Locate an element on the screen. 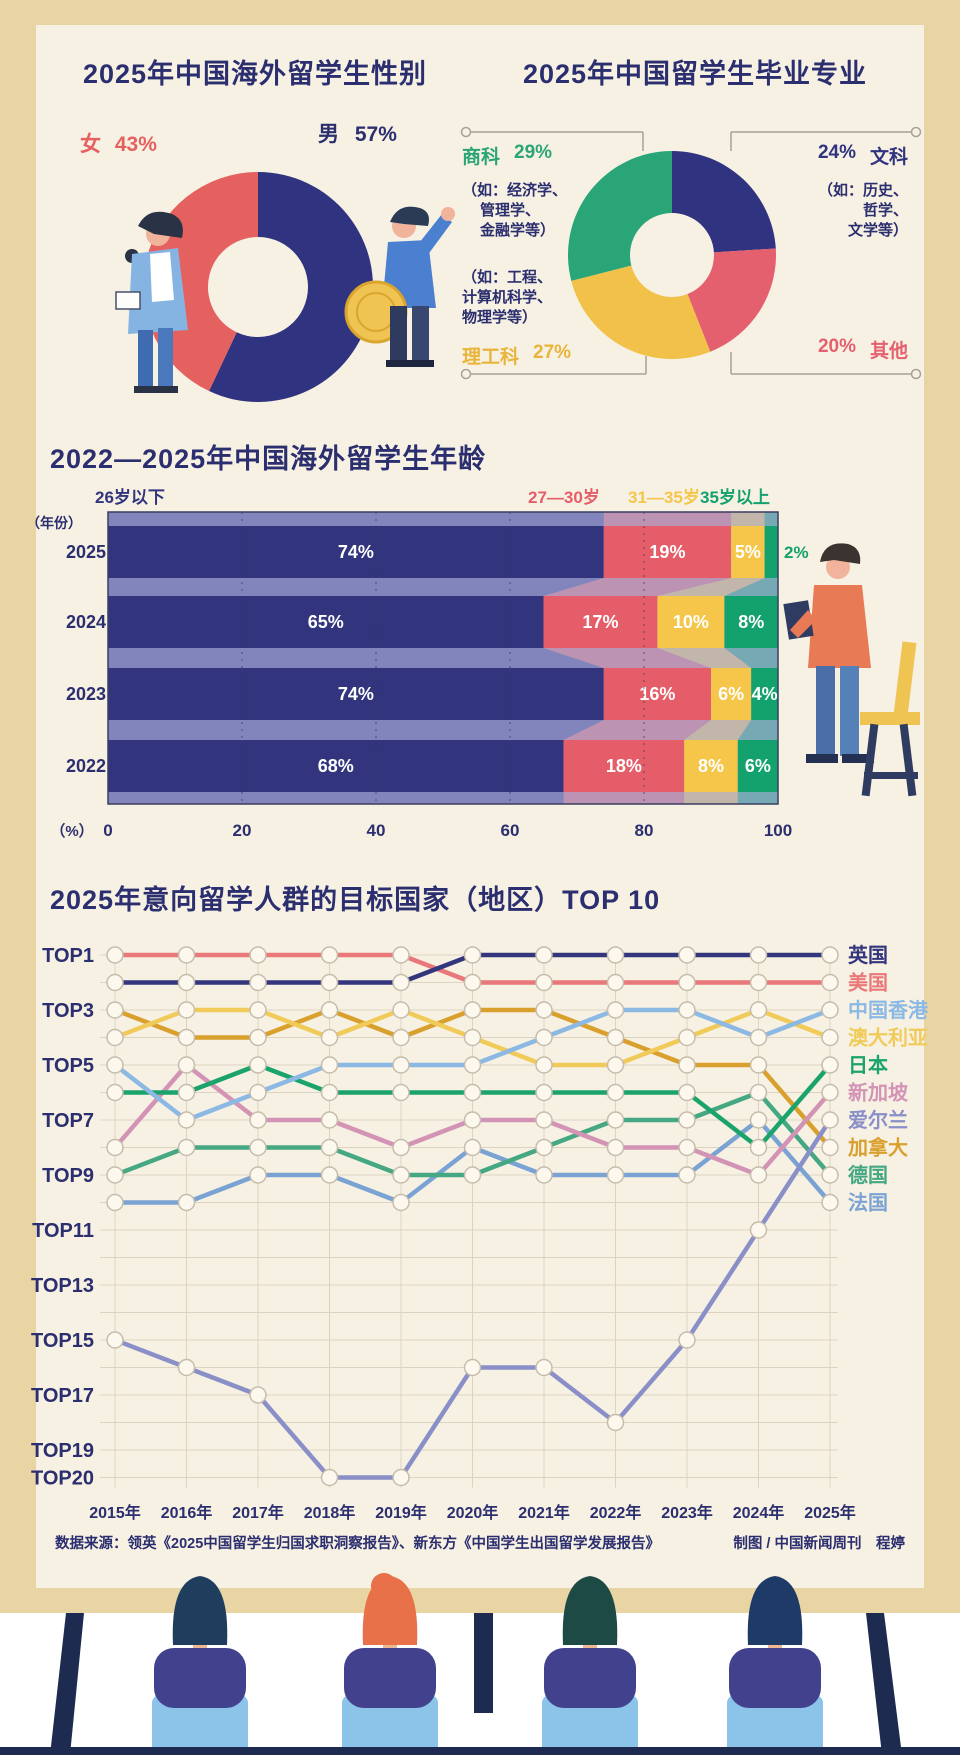  easel-legs is located at coordinates (476, 1684).